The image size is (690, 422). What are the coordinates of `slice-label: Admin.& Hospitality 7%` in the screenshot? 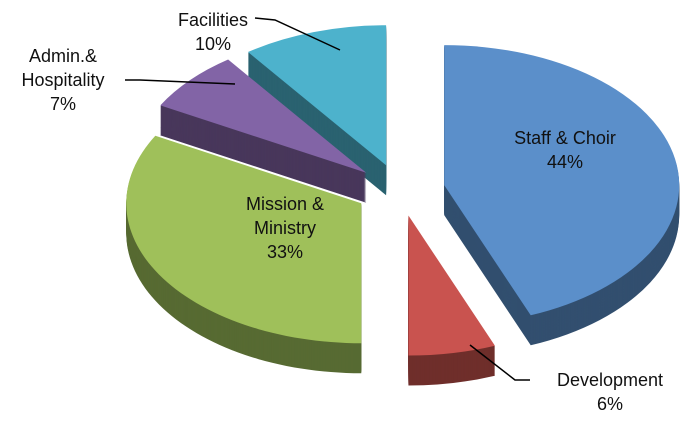 It's located at (62, 80).